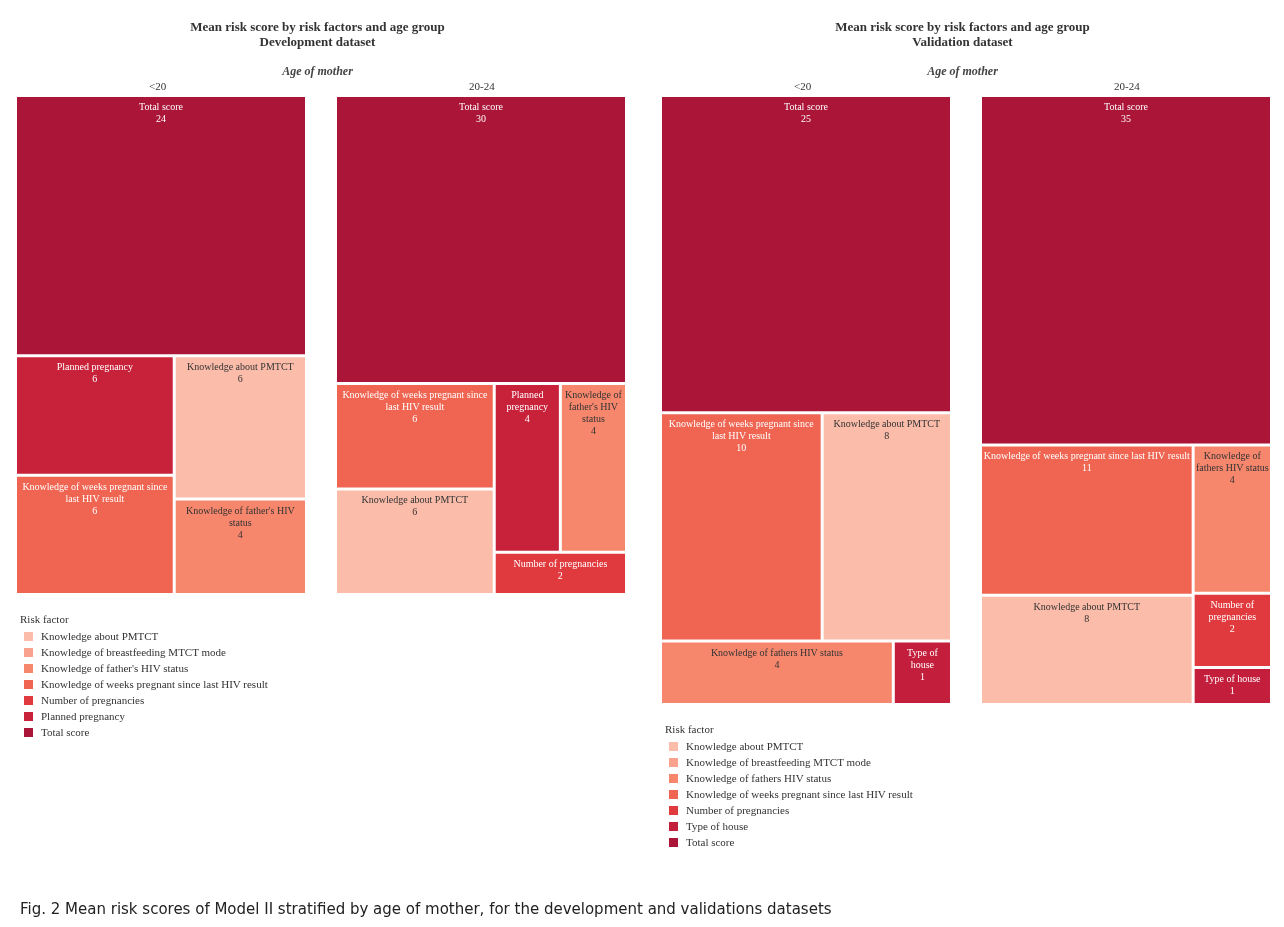 The image size is (1284, 927). Describe the element at coordinates (963, 41) in the screenshot. I see `text: Validation dataset` at that location.